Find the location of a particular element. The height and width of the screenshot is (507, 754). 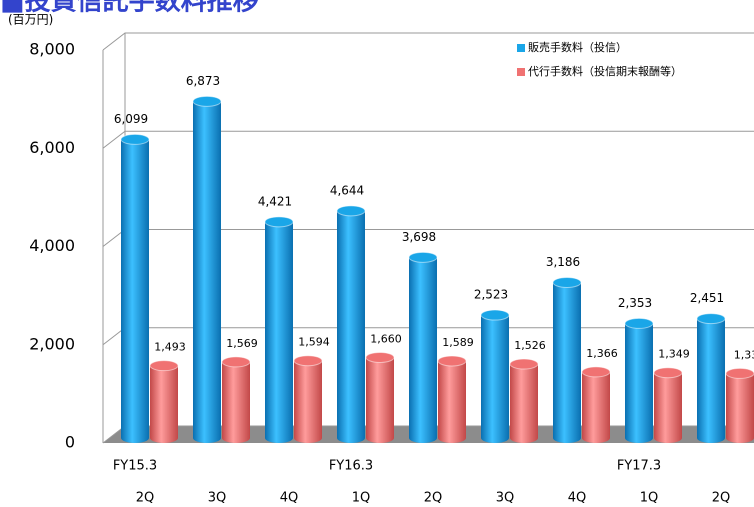

data-label: 4,421 is located at coordinates (275, 201).